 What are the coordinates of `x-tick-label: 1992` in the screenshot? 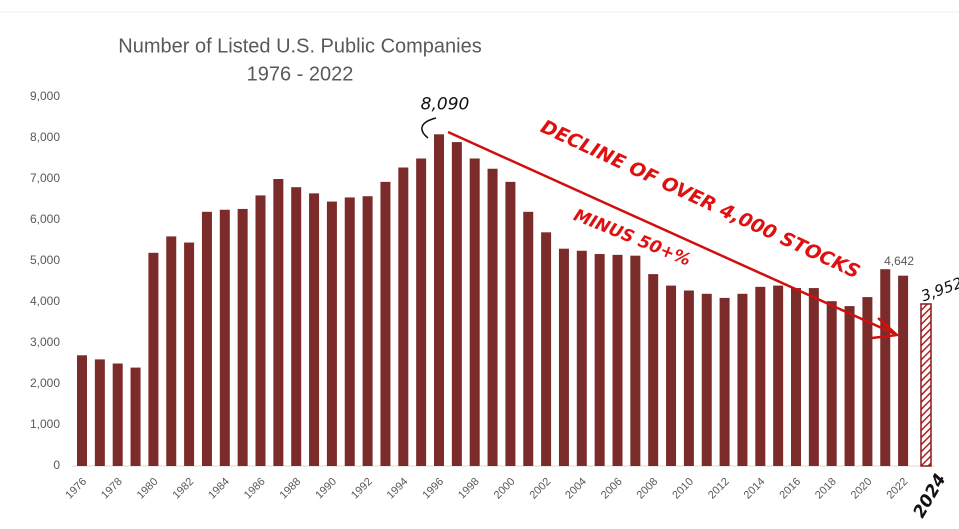 It's located at (362, 489).